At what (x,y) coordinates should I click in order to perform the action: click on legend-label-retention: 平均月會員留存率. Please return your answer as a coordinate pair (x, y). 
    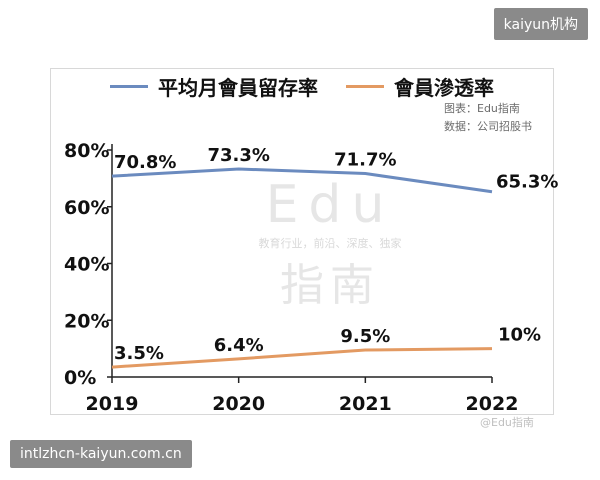
    Looking at the image, I should click on (238, 88).